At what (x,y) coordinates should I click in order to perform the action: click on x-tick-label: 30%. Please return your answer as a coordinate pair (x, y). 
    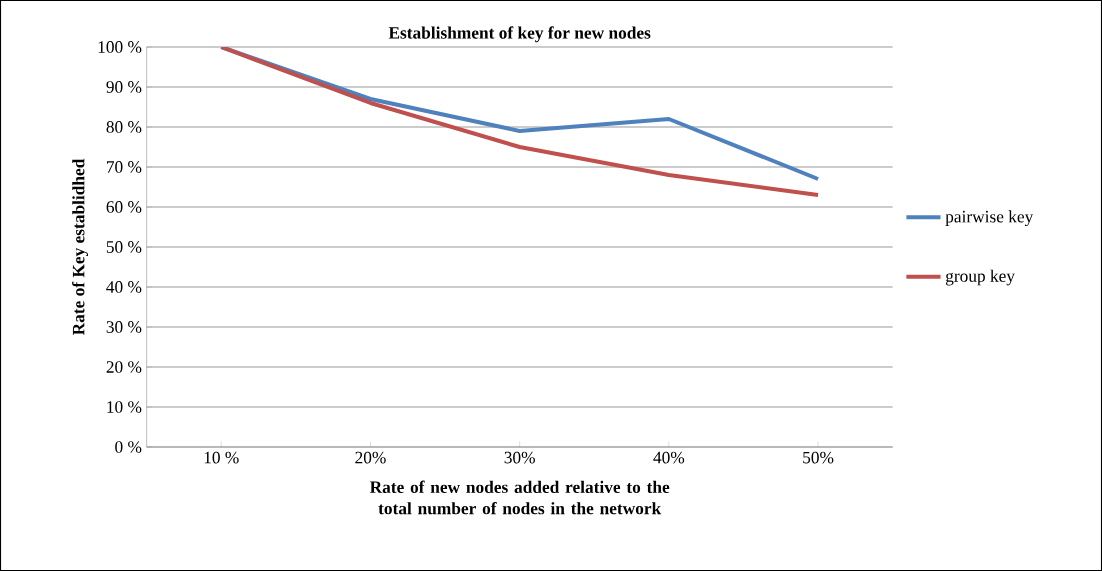
    Looking at the image, I should click on (519, 457).